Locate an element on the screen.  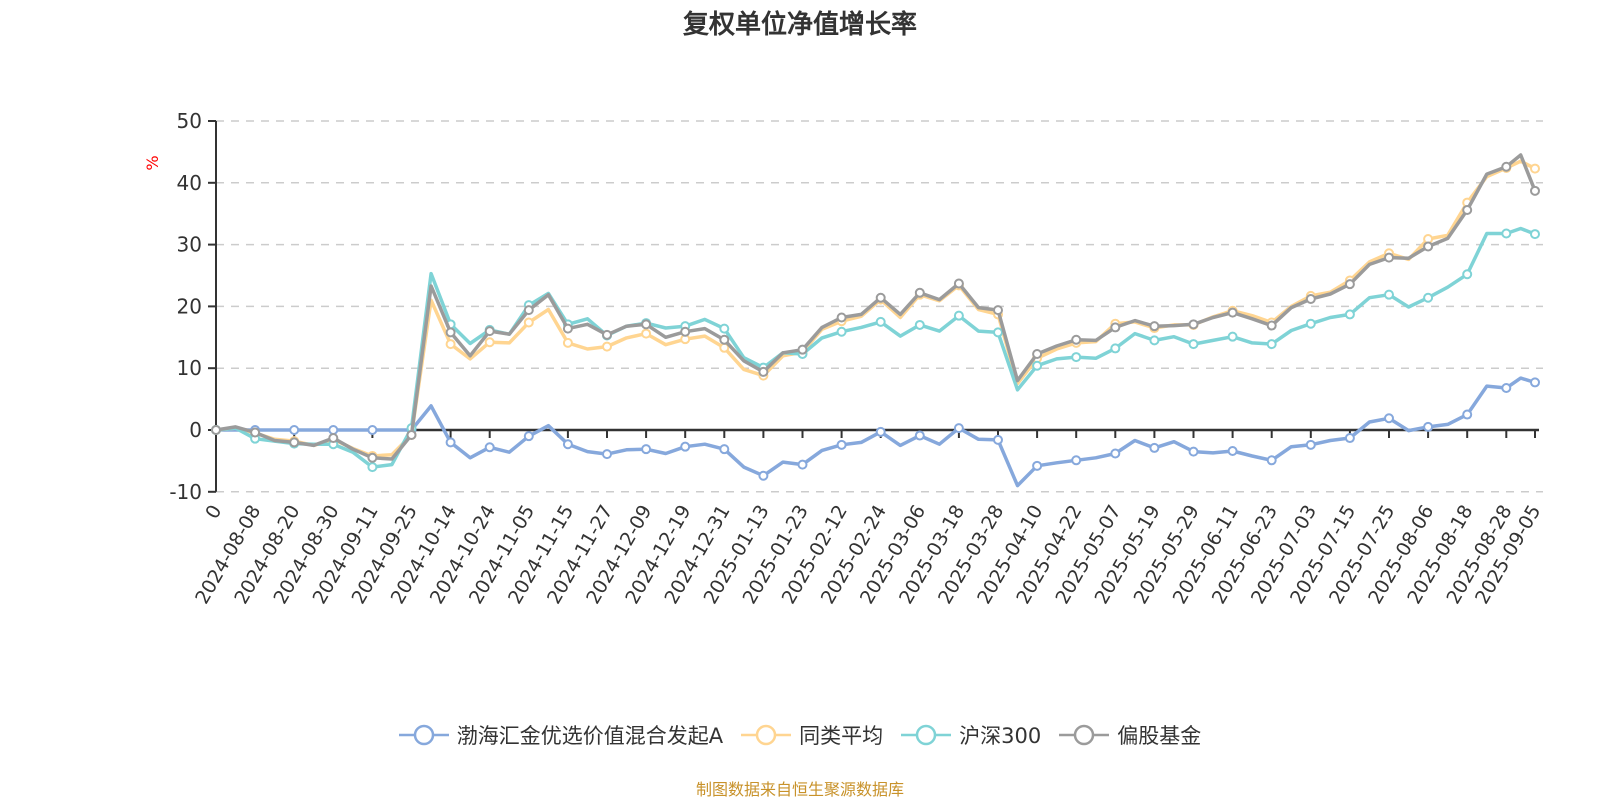
legend-item: 同类平均 is located at coordinates (812, 735).